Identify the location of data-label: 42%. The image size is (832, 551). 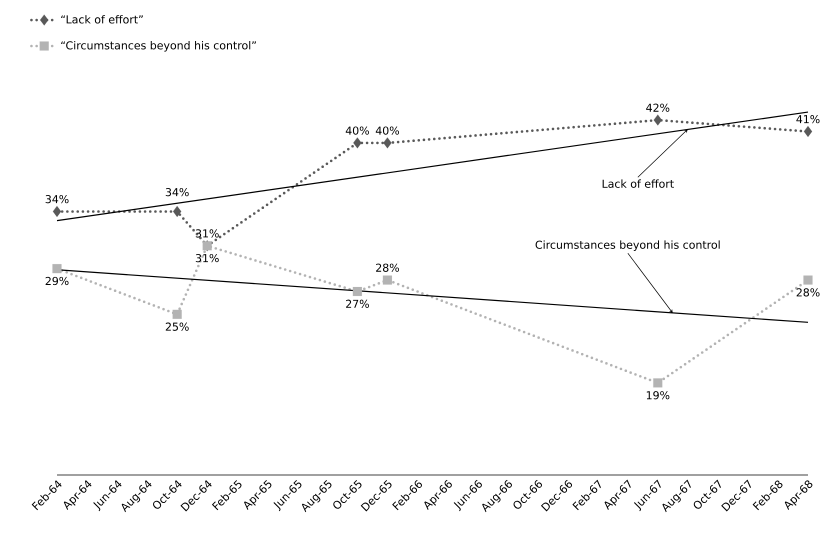
(658, 108).